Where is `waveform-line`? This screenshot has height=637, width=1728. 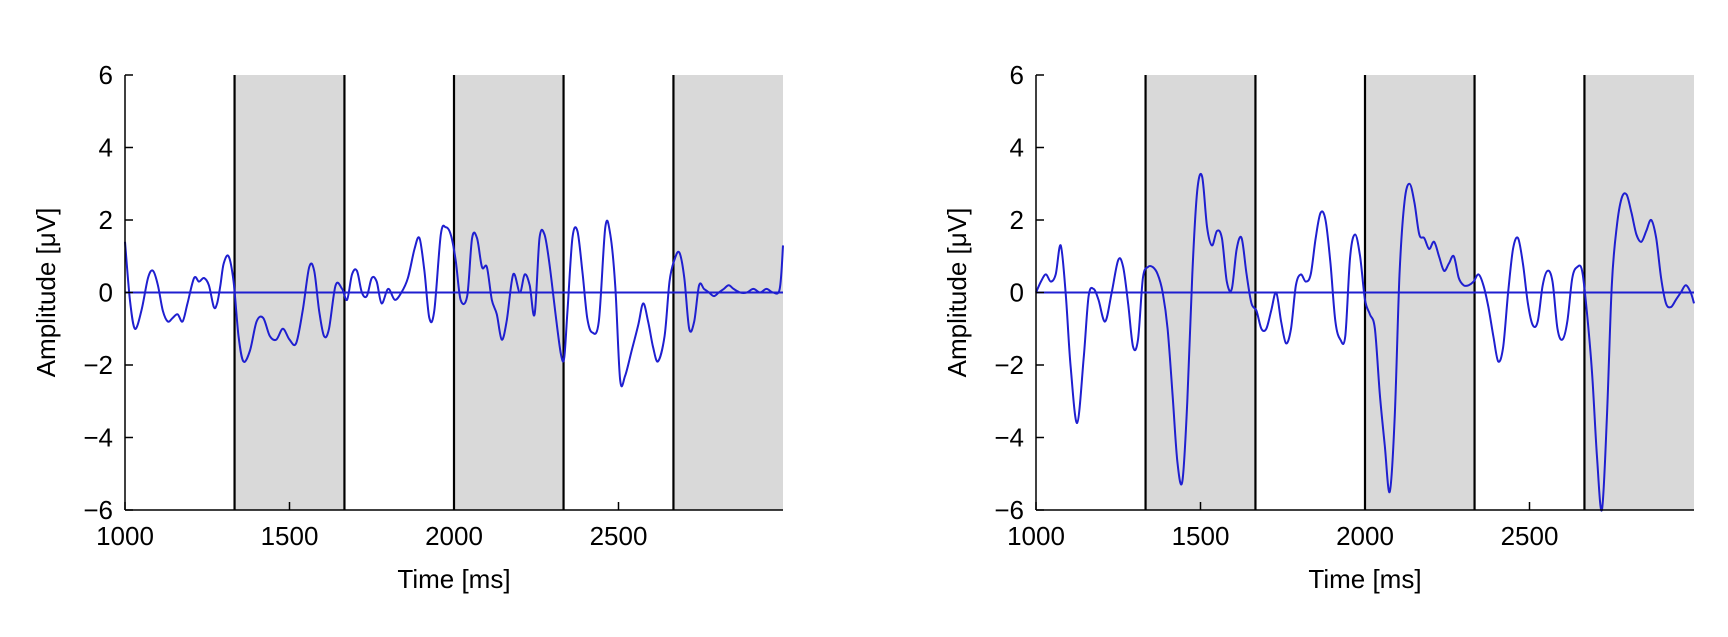
waveform-line is located at coordinates (454, 303).